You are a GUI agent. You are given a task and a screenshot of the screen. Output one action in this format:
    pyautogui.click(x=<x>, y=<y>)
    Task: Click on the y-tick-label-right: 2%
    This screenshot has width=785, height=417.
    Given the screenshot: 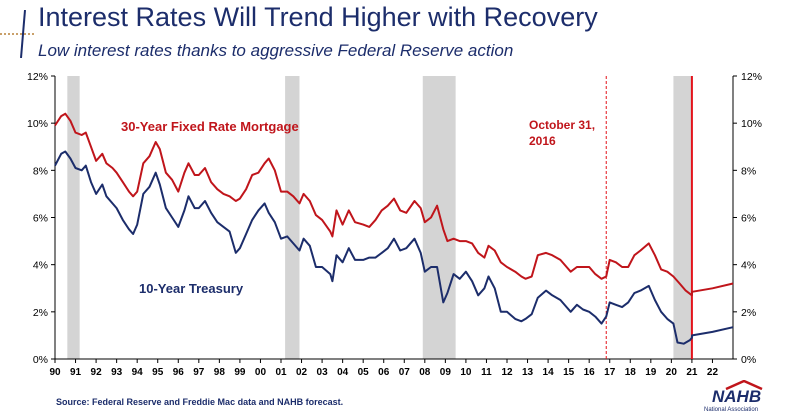 What is the action you would take?
    pyautogui.click(x=748, y=313)
    